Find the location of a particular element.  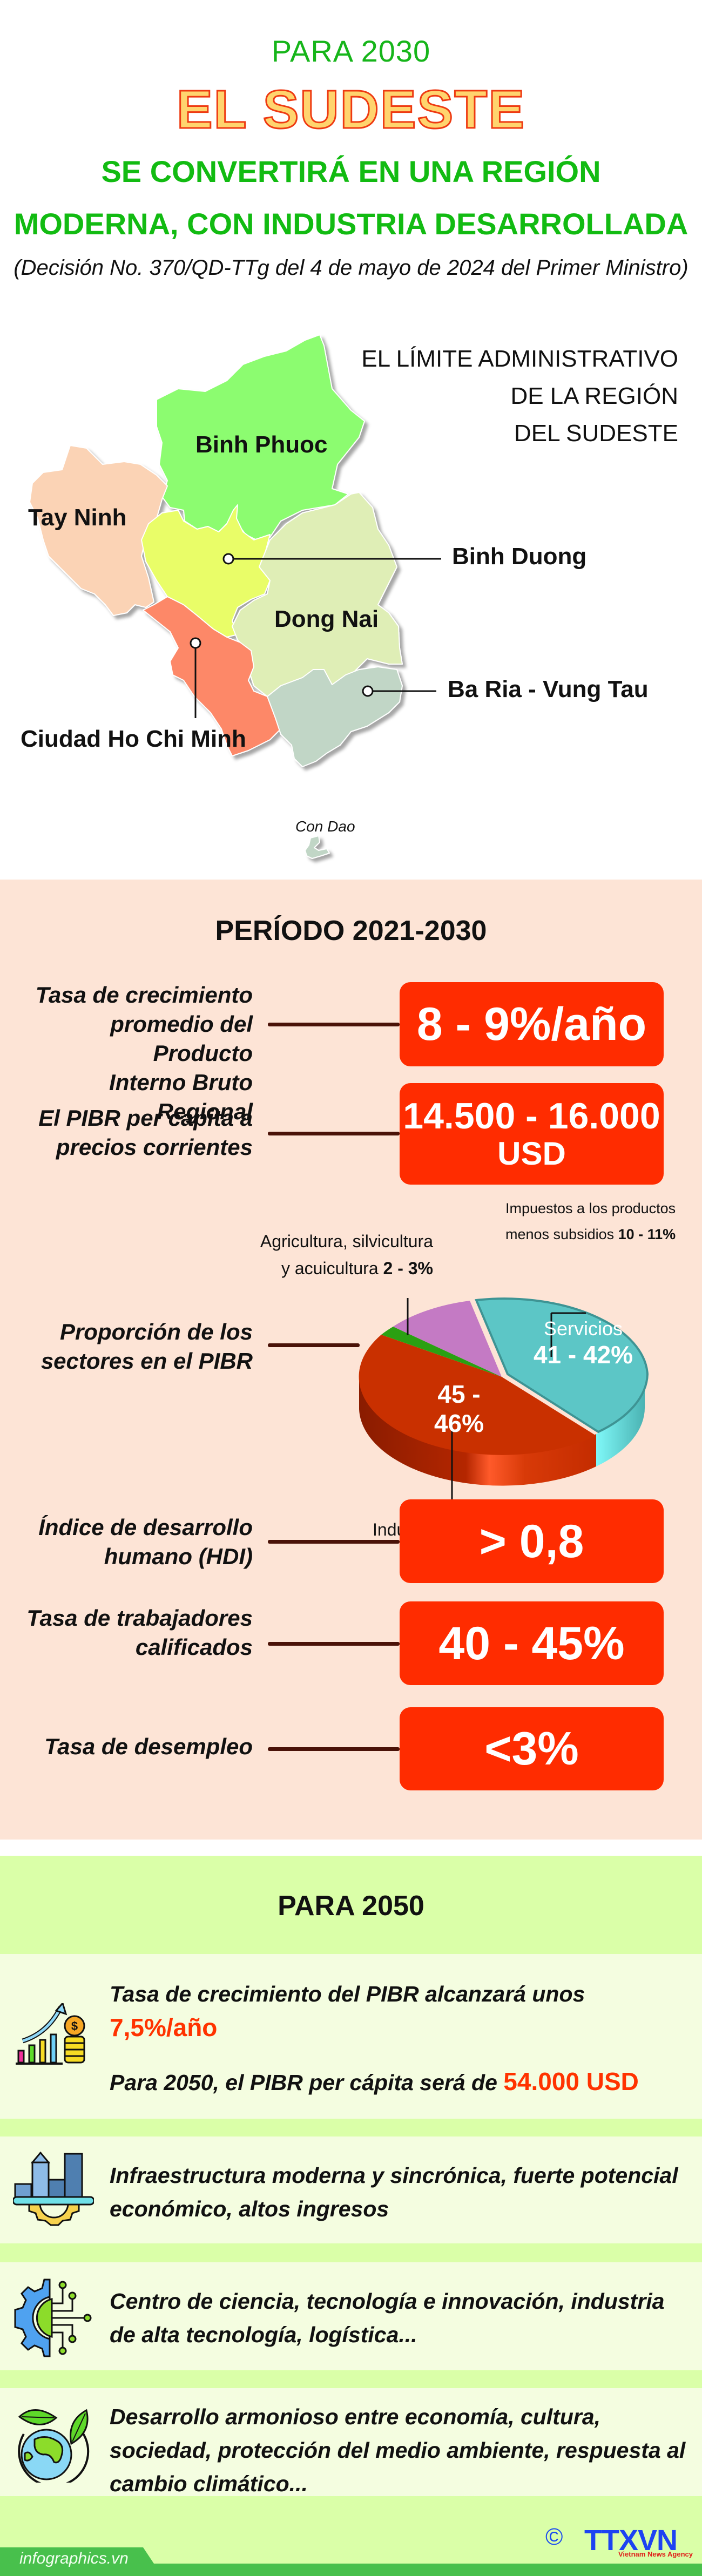

card-infrastructure is located at coordinates (351, 2189).